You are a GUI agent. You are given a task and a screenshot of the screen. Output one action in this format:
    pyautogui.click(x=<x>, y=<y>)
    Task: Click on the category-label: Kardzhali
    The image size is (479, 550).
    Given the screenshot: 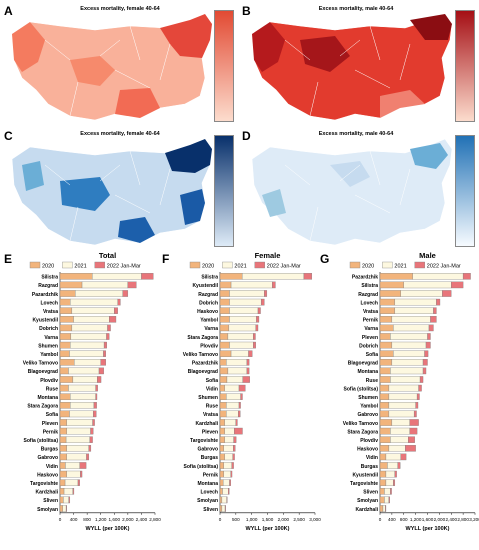 What is the action you would take?
    pyautogui.click(x=46, y=493)
    